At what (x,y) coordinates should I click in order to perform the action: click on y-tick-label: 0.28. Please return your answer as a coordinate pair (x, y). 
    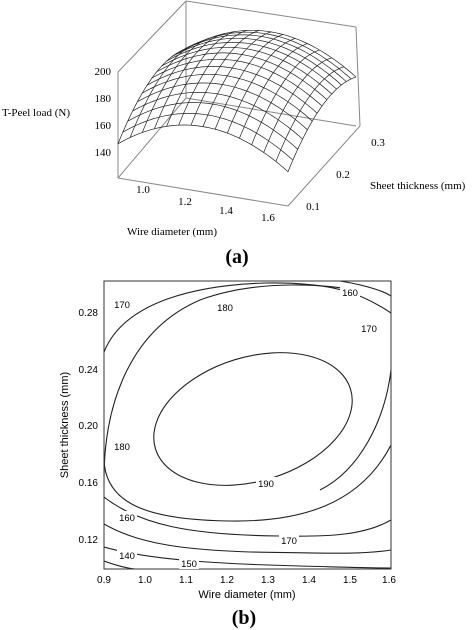
    Looking at the image, I should click on (89, 313).